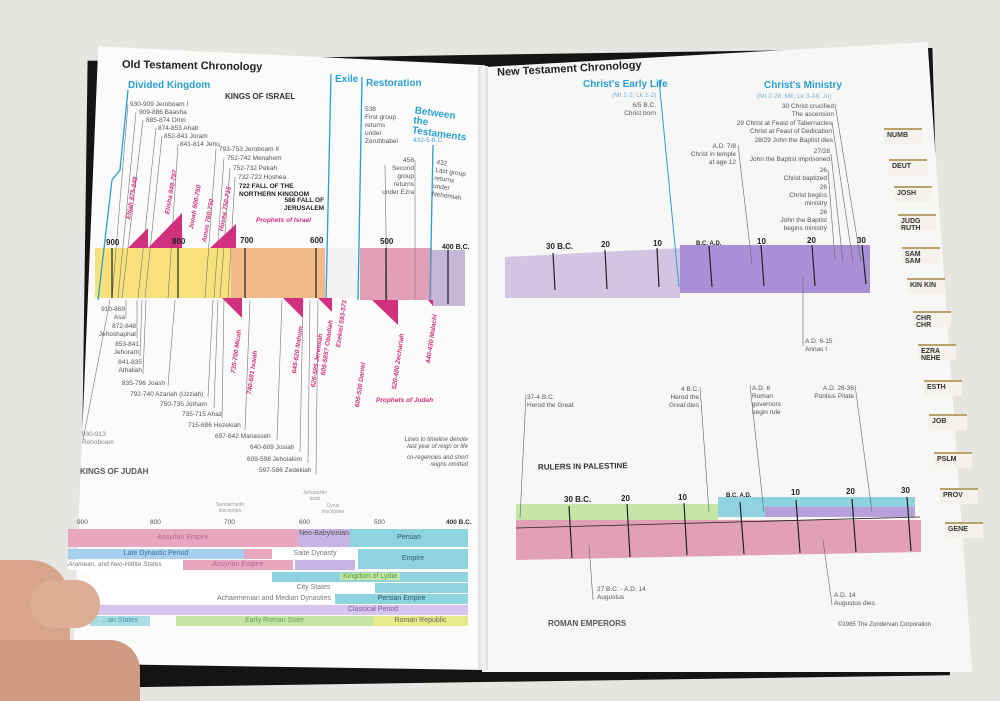 The width and height of the screenshot is (1000, 701). I want to click on tick-label: 500, so click(387, 241).